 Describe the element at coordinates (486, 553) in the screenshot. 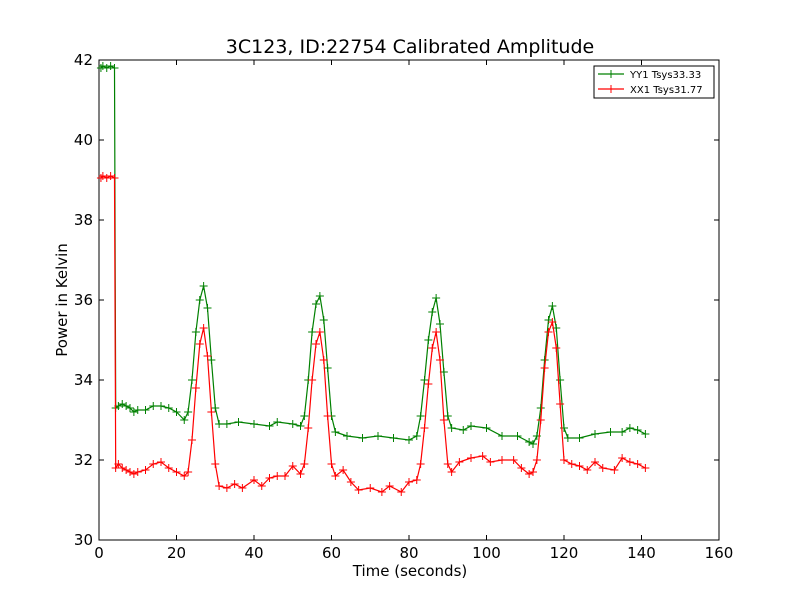

I see `x-tick-label: 100` at that location.